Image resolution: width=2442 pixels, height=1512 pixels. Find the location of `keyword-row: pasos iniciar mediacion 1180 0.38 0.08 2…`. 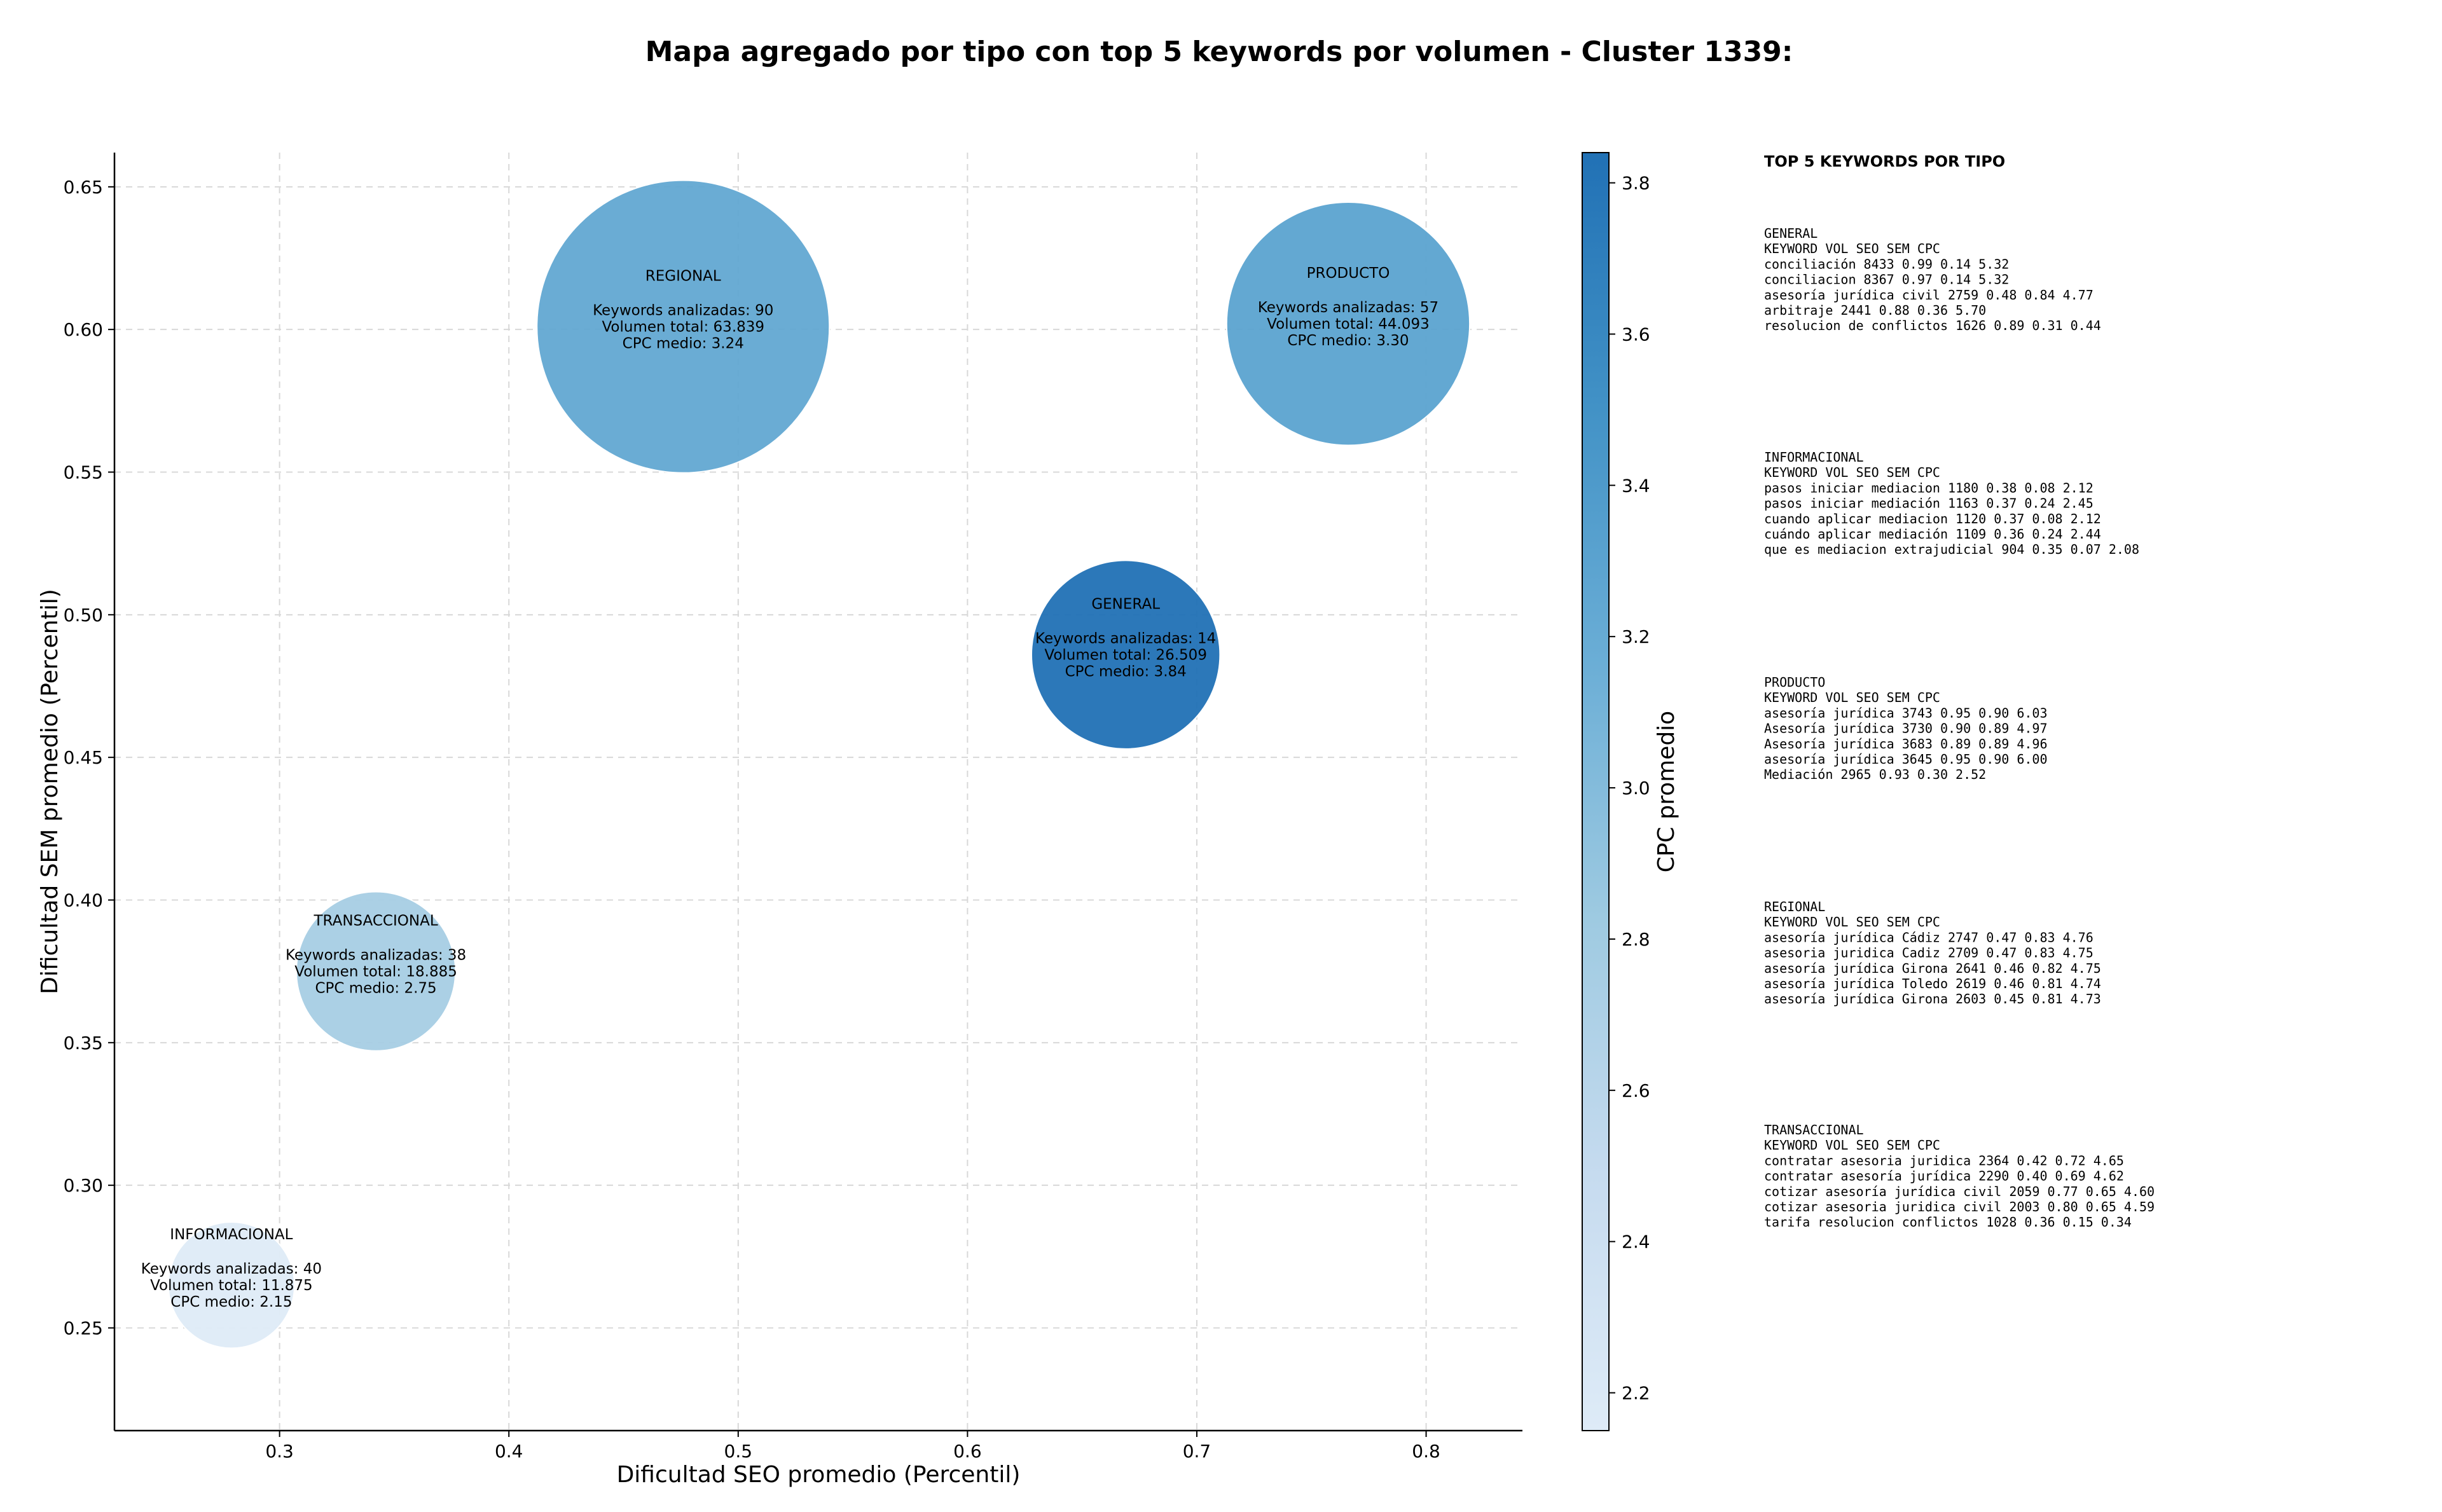

keyword-row: pasos iniciar mediacion 1180 0.38 0.08 2… is located at coordinates (1929, 487).